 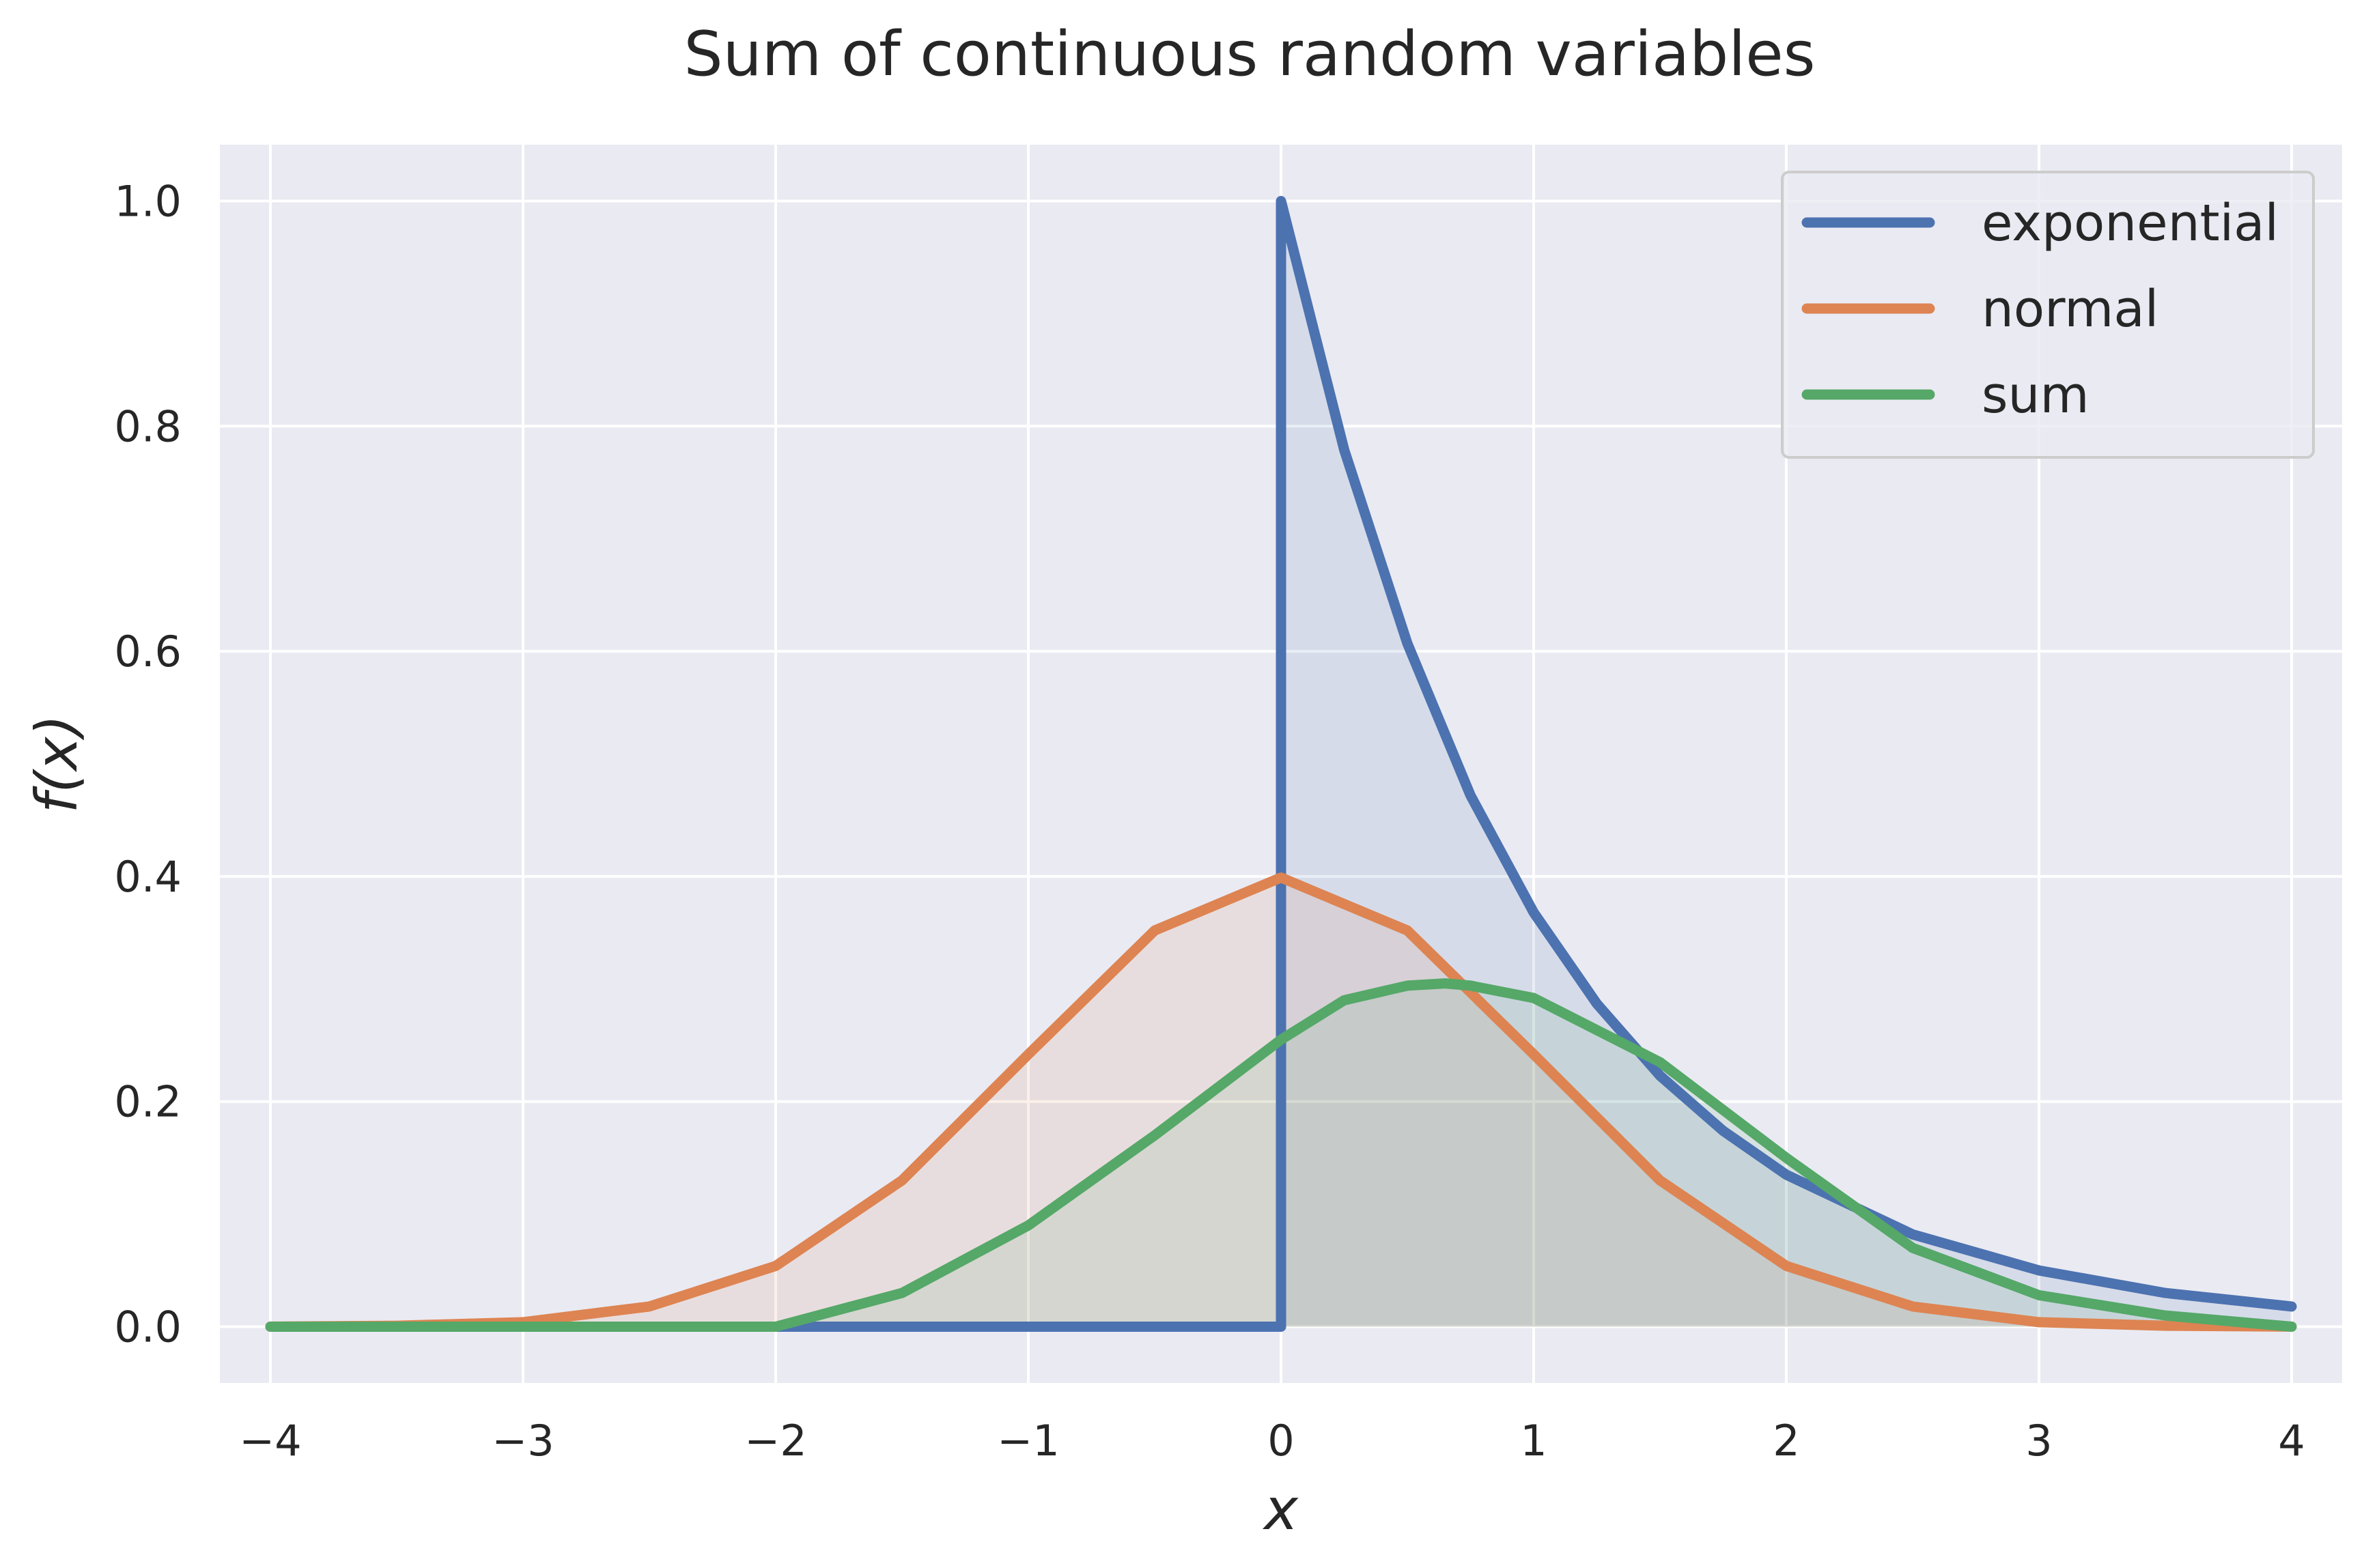 What do you see at coordinates (775, 1441) in the screenshot?
I see `x-tick-label: −2` at bounding box center [775, 1441].